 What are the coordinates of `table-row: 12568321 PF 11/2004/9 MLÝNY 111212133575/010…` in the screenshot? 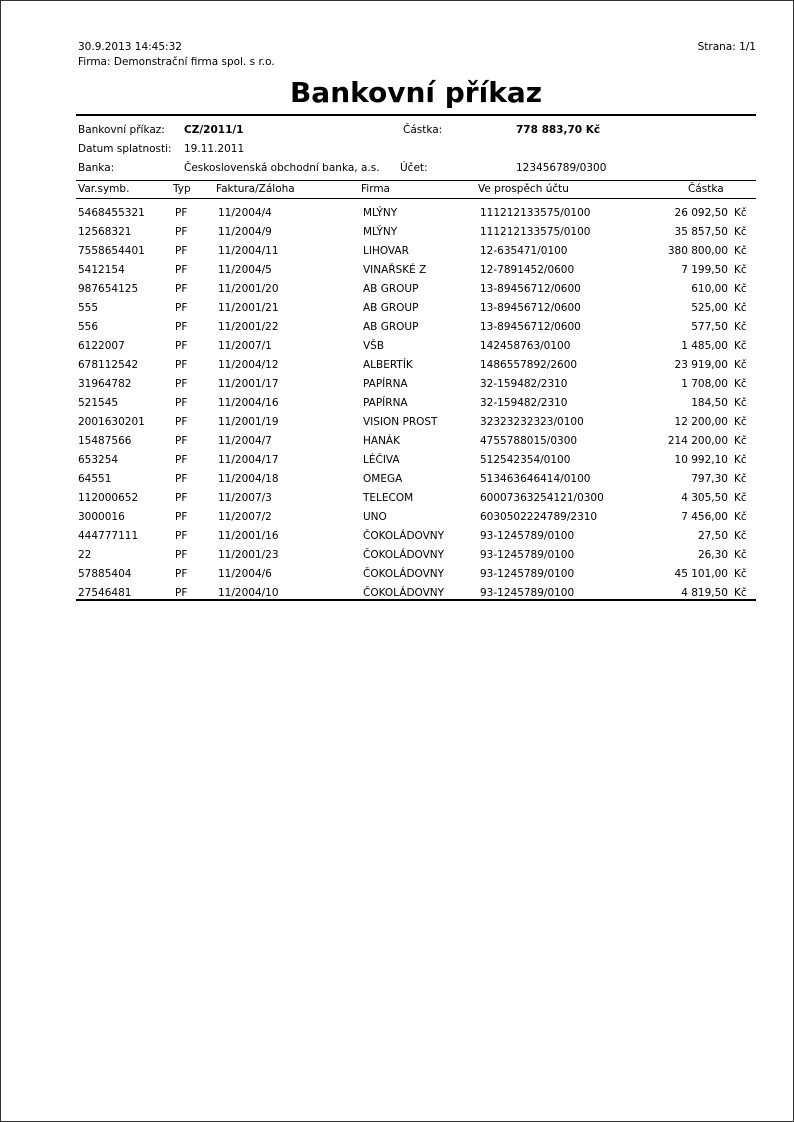 It's located at (416, 231).